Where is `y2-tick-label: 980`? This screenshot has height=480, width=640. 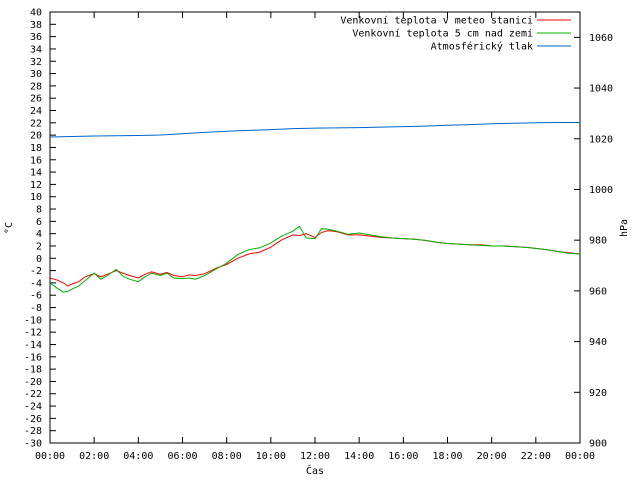 y2-tick-label: 980 is located at coordinates (598, 241).